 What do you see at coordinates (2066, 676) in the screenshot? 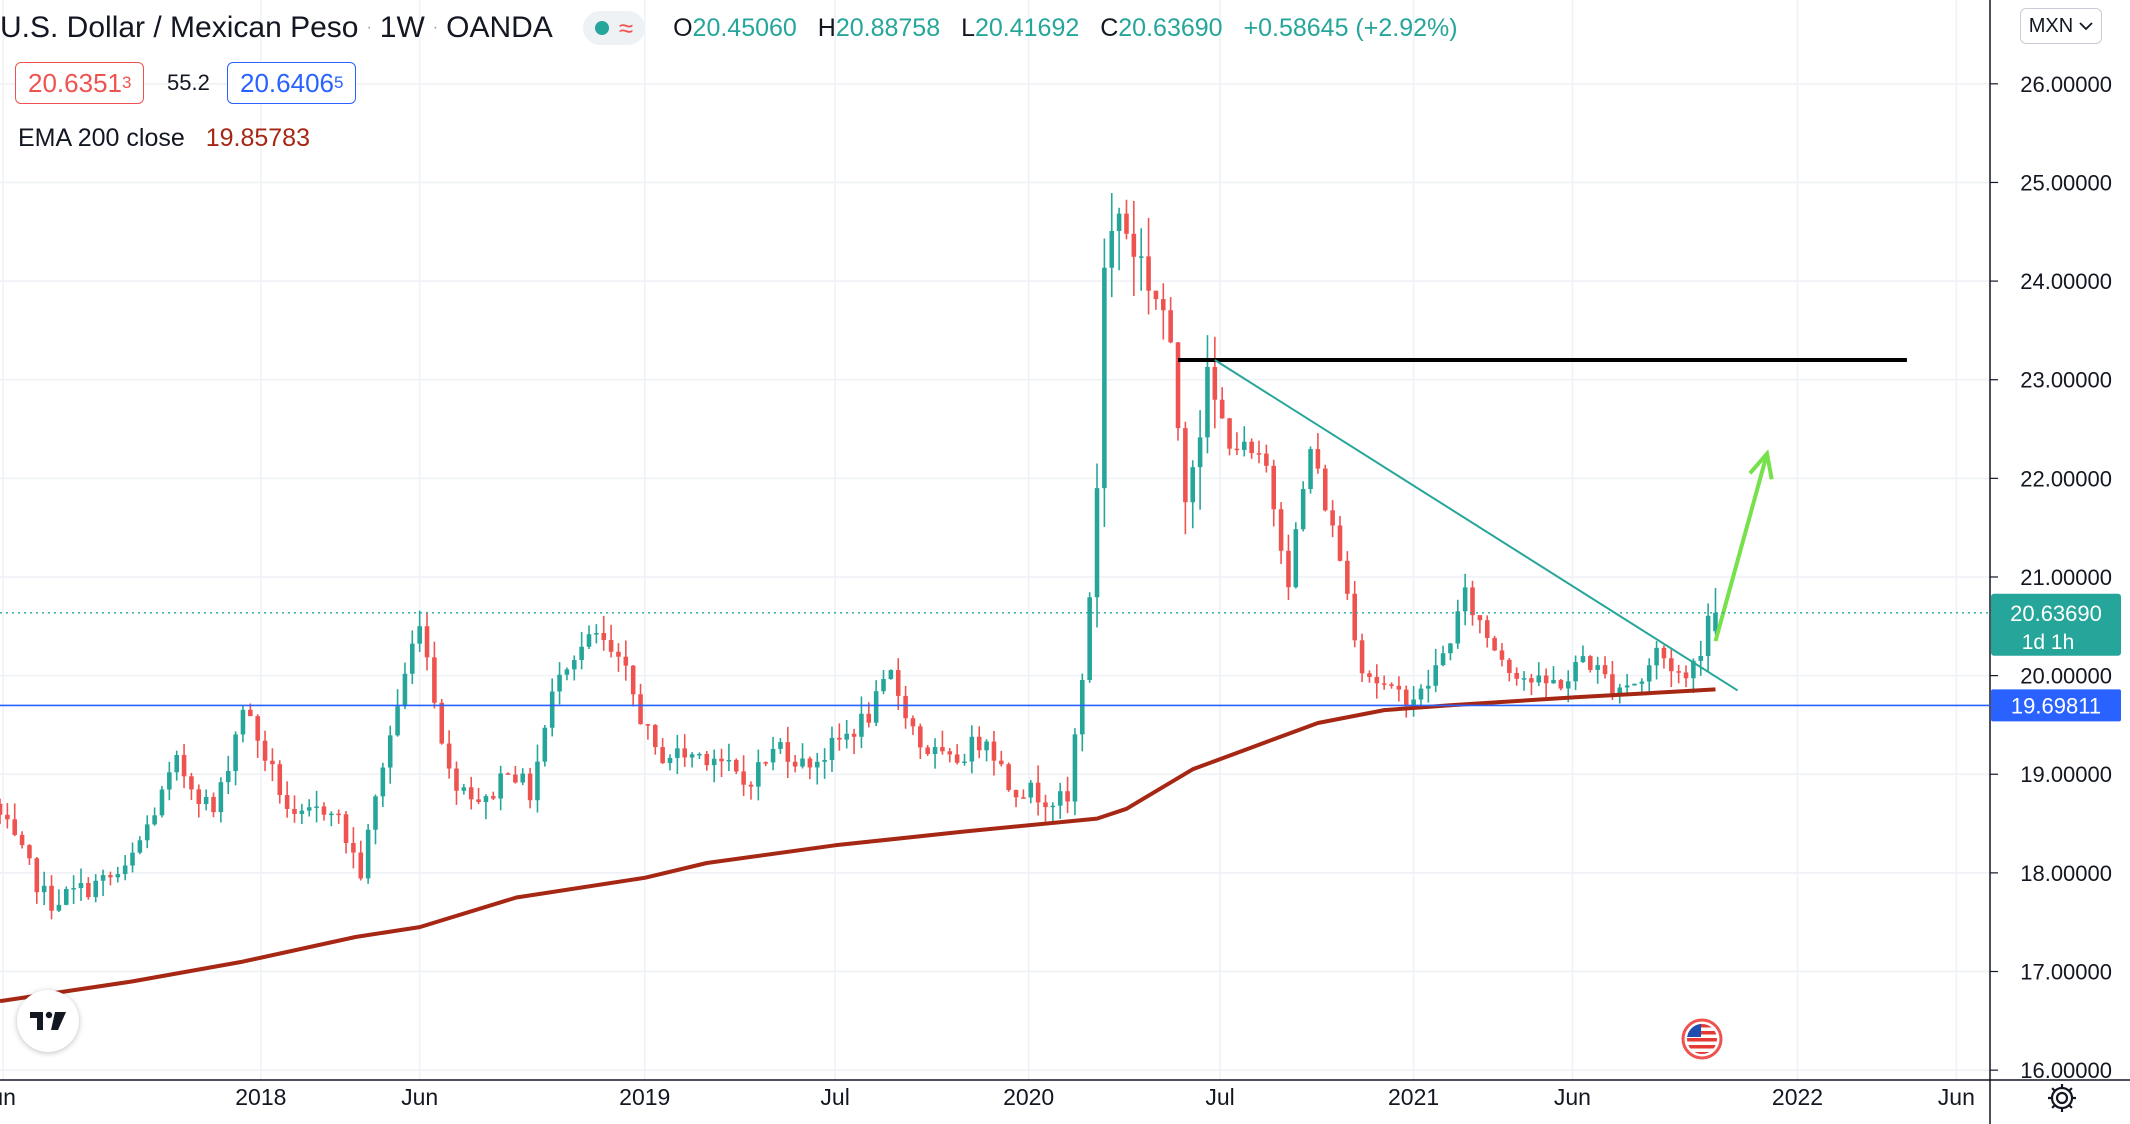
I see `price-tick-label: 20.00000` at bounding box center [2066, 676].